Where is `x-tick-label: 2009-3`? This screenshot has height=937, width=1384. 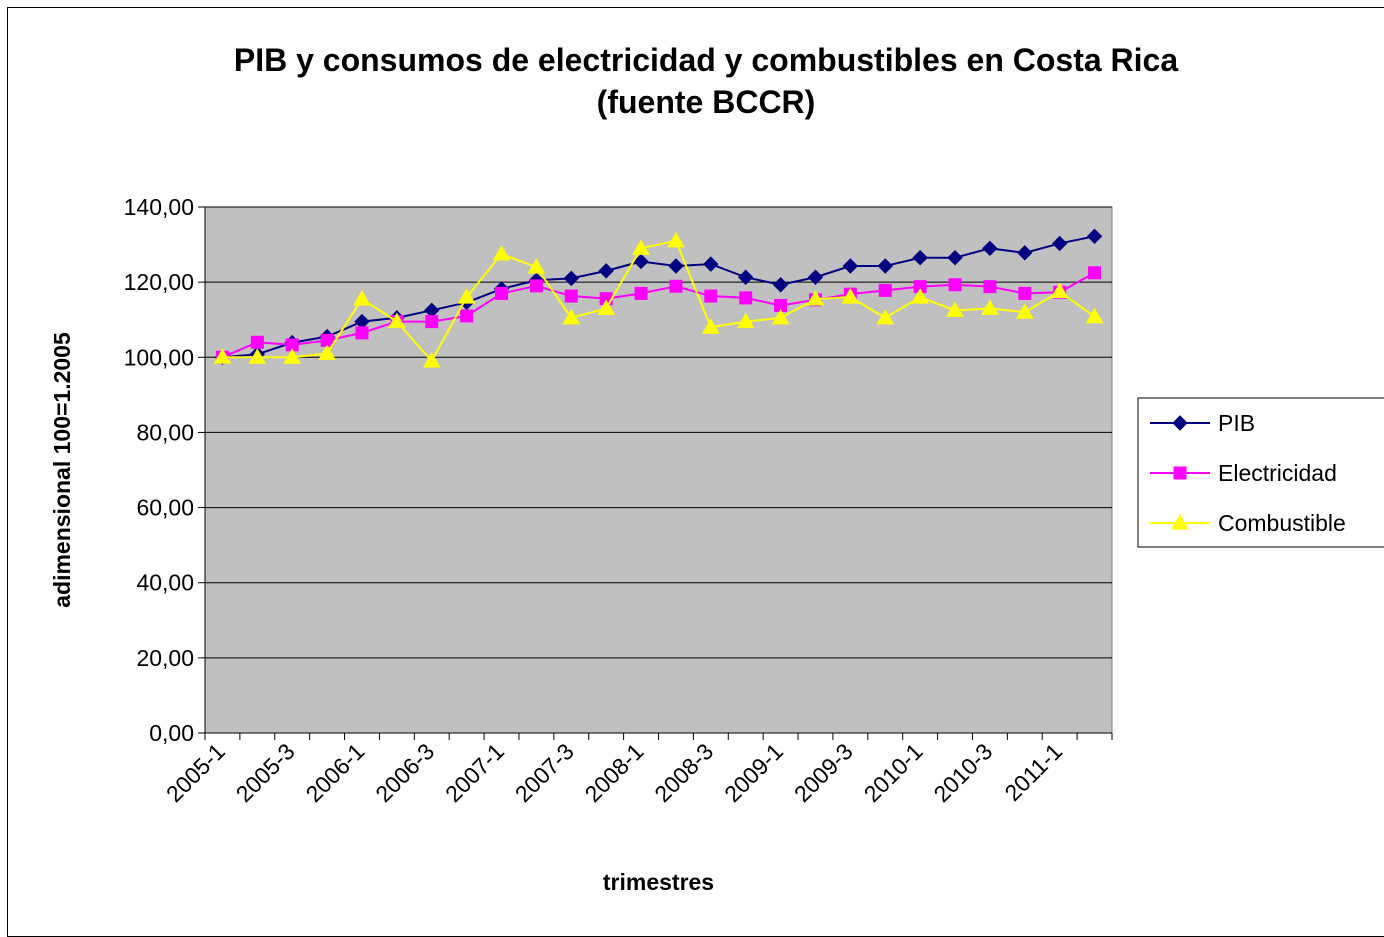 x-tick-label: 2009-3 is located at coordinates (823, 772).